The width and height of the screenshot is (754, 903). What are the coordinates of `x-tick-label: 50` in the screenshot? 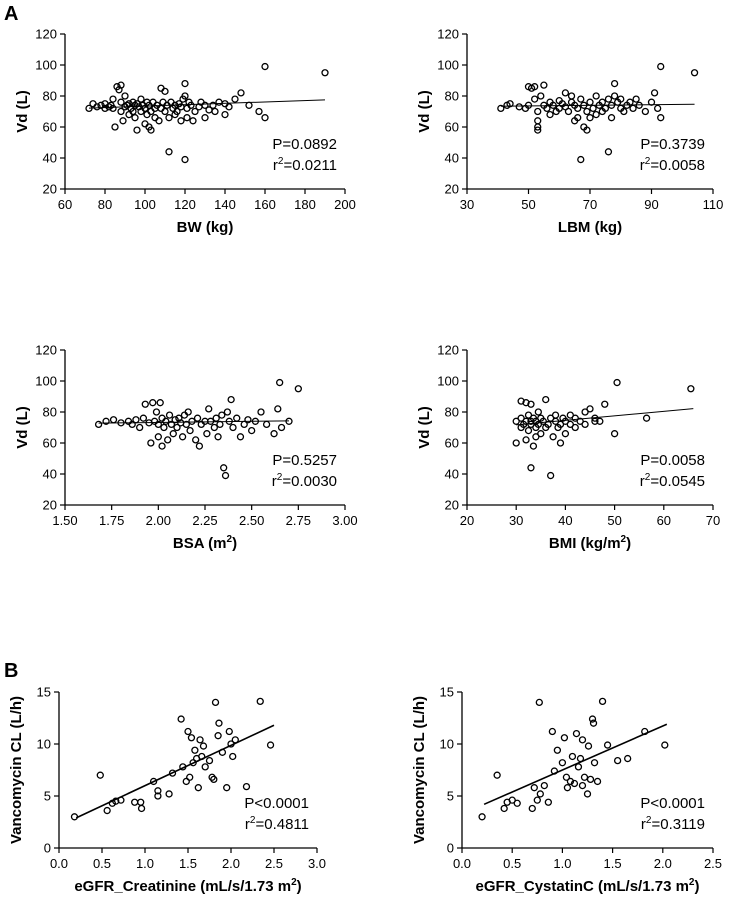 It's located at (528, 204).